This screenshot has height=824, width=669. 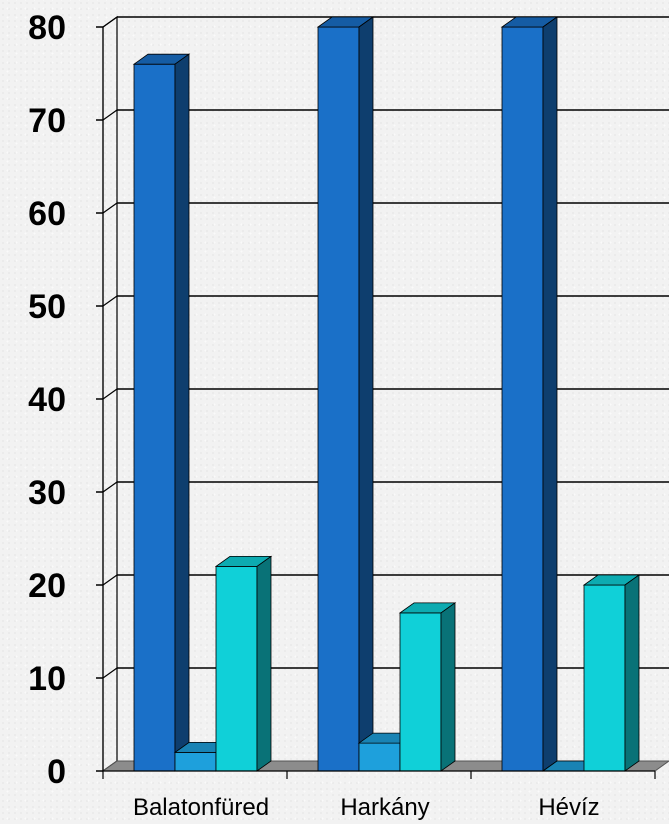 What do you see at coordinates (384, 807) in the screenshot?
I see `x-tick-label: Harkány` at bounding box center [384, 807].